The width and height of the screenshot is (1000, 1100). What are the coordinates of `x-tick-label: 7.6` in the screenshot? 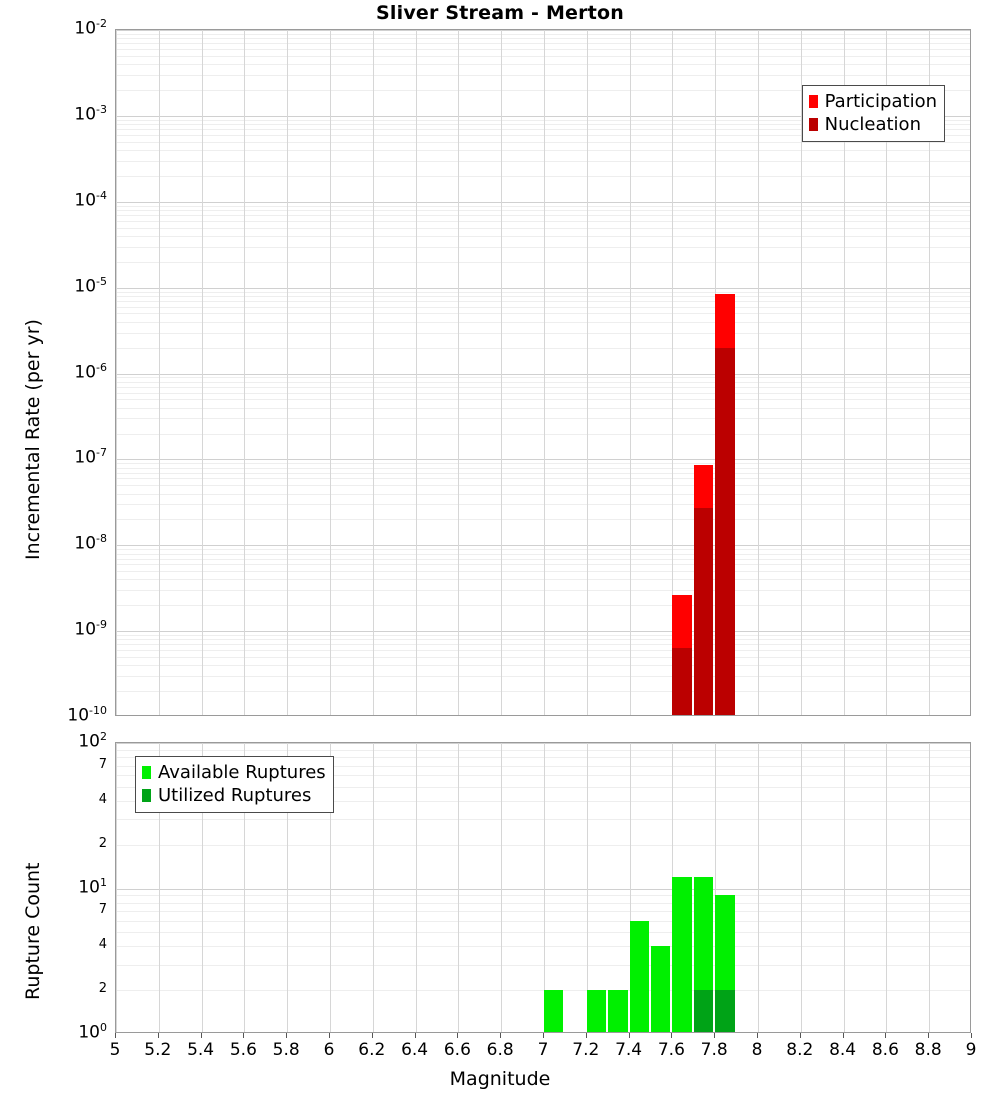 It's located at (671, 1050).